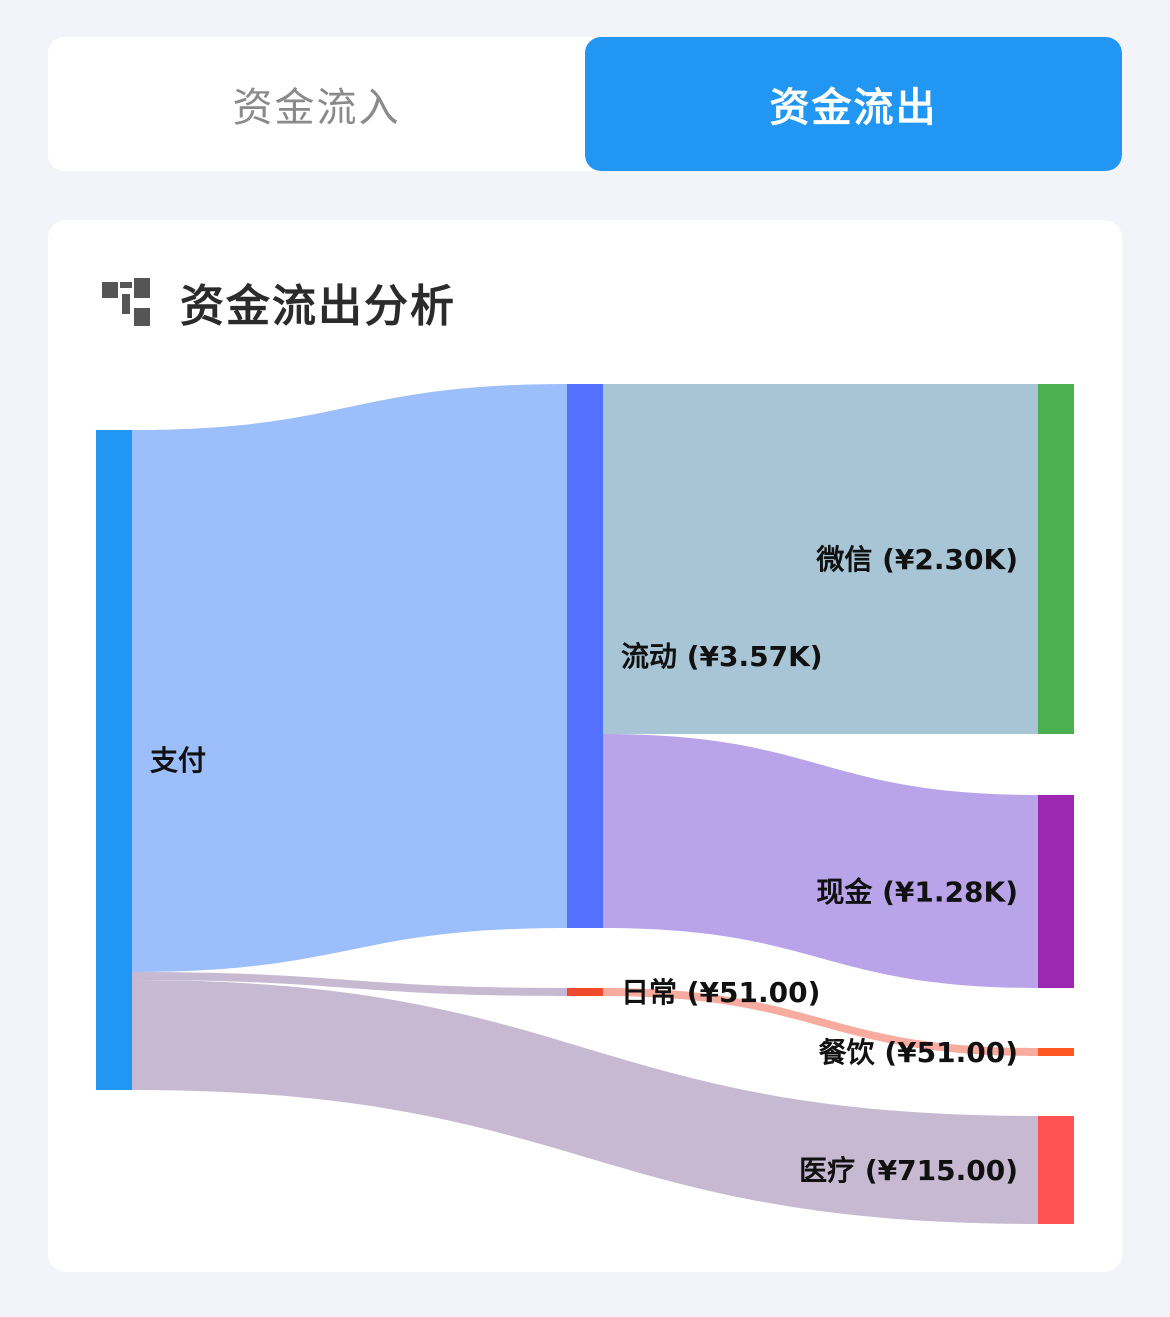  Describe the element at coordinates (1056, 1052) in the screenshot. I see `sankey-node-餐饮` at that location.